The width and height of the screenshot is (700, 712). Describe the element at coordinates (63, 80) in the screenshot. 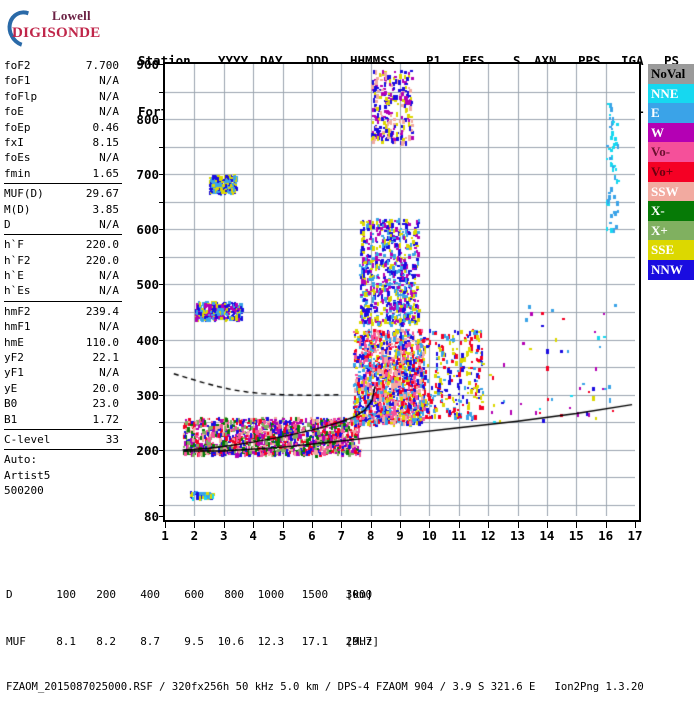

I see `param-row: foF1 N/A` at that location.